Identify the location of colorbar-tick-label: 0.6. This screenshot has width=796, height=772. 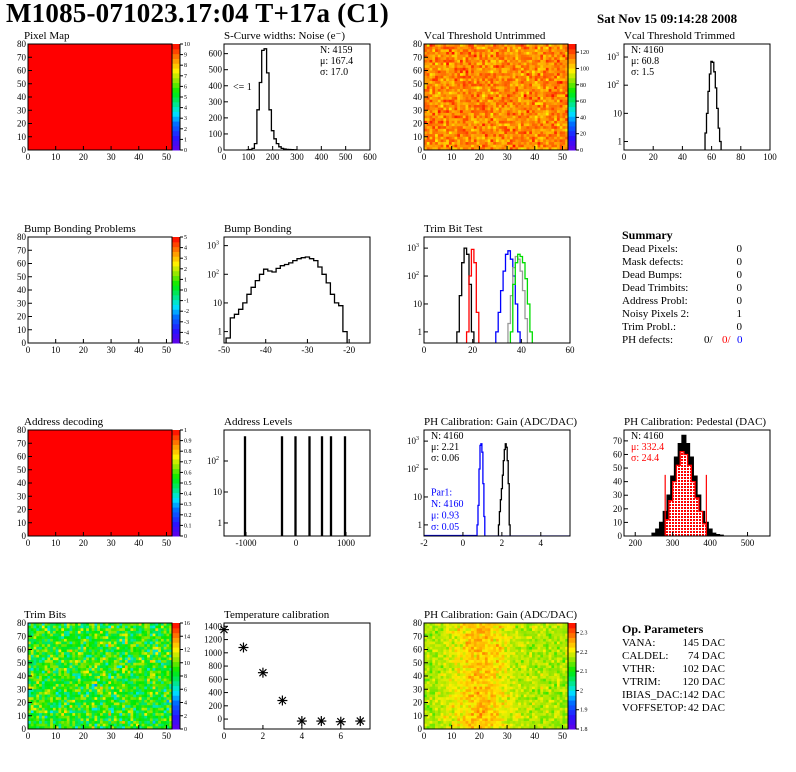
(188, 473).